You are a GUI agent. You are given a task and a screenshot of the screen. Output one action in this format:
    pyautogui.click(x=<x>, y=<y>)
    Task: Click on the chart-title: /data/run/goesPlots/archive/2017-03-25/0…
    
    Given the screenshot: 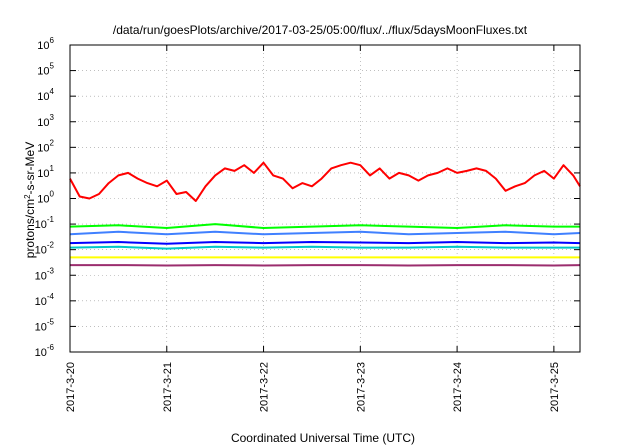 What is the action you would take?
    pyautogui.click(x=320, y=30)
    